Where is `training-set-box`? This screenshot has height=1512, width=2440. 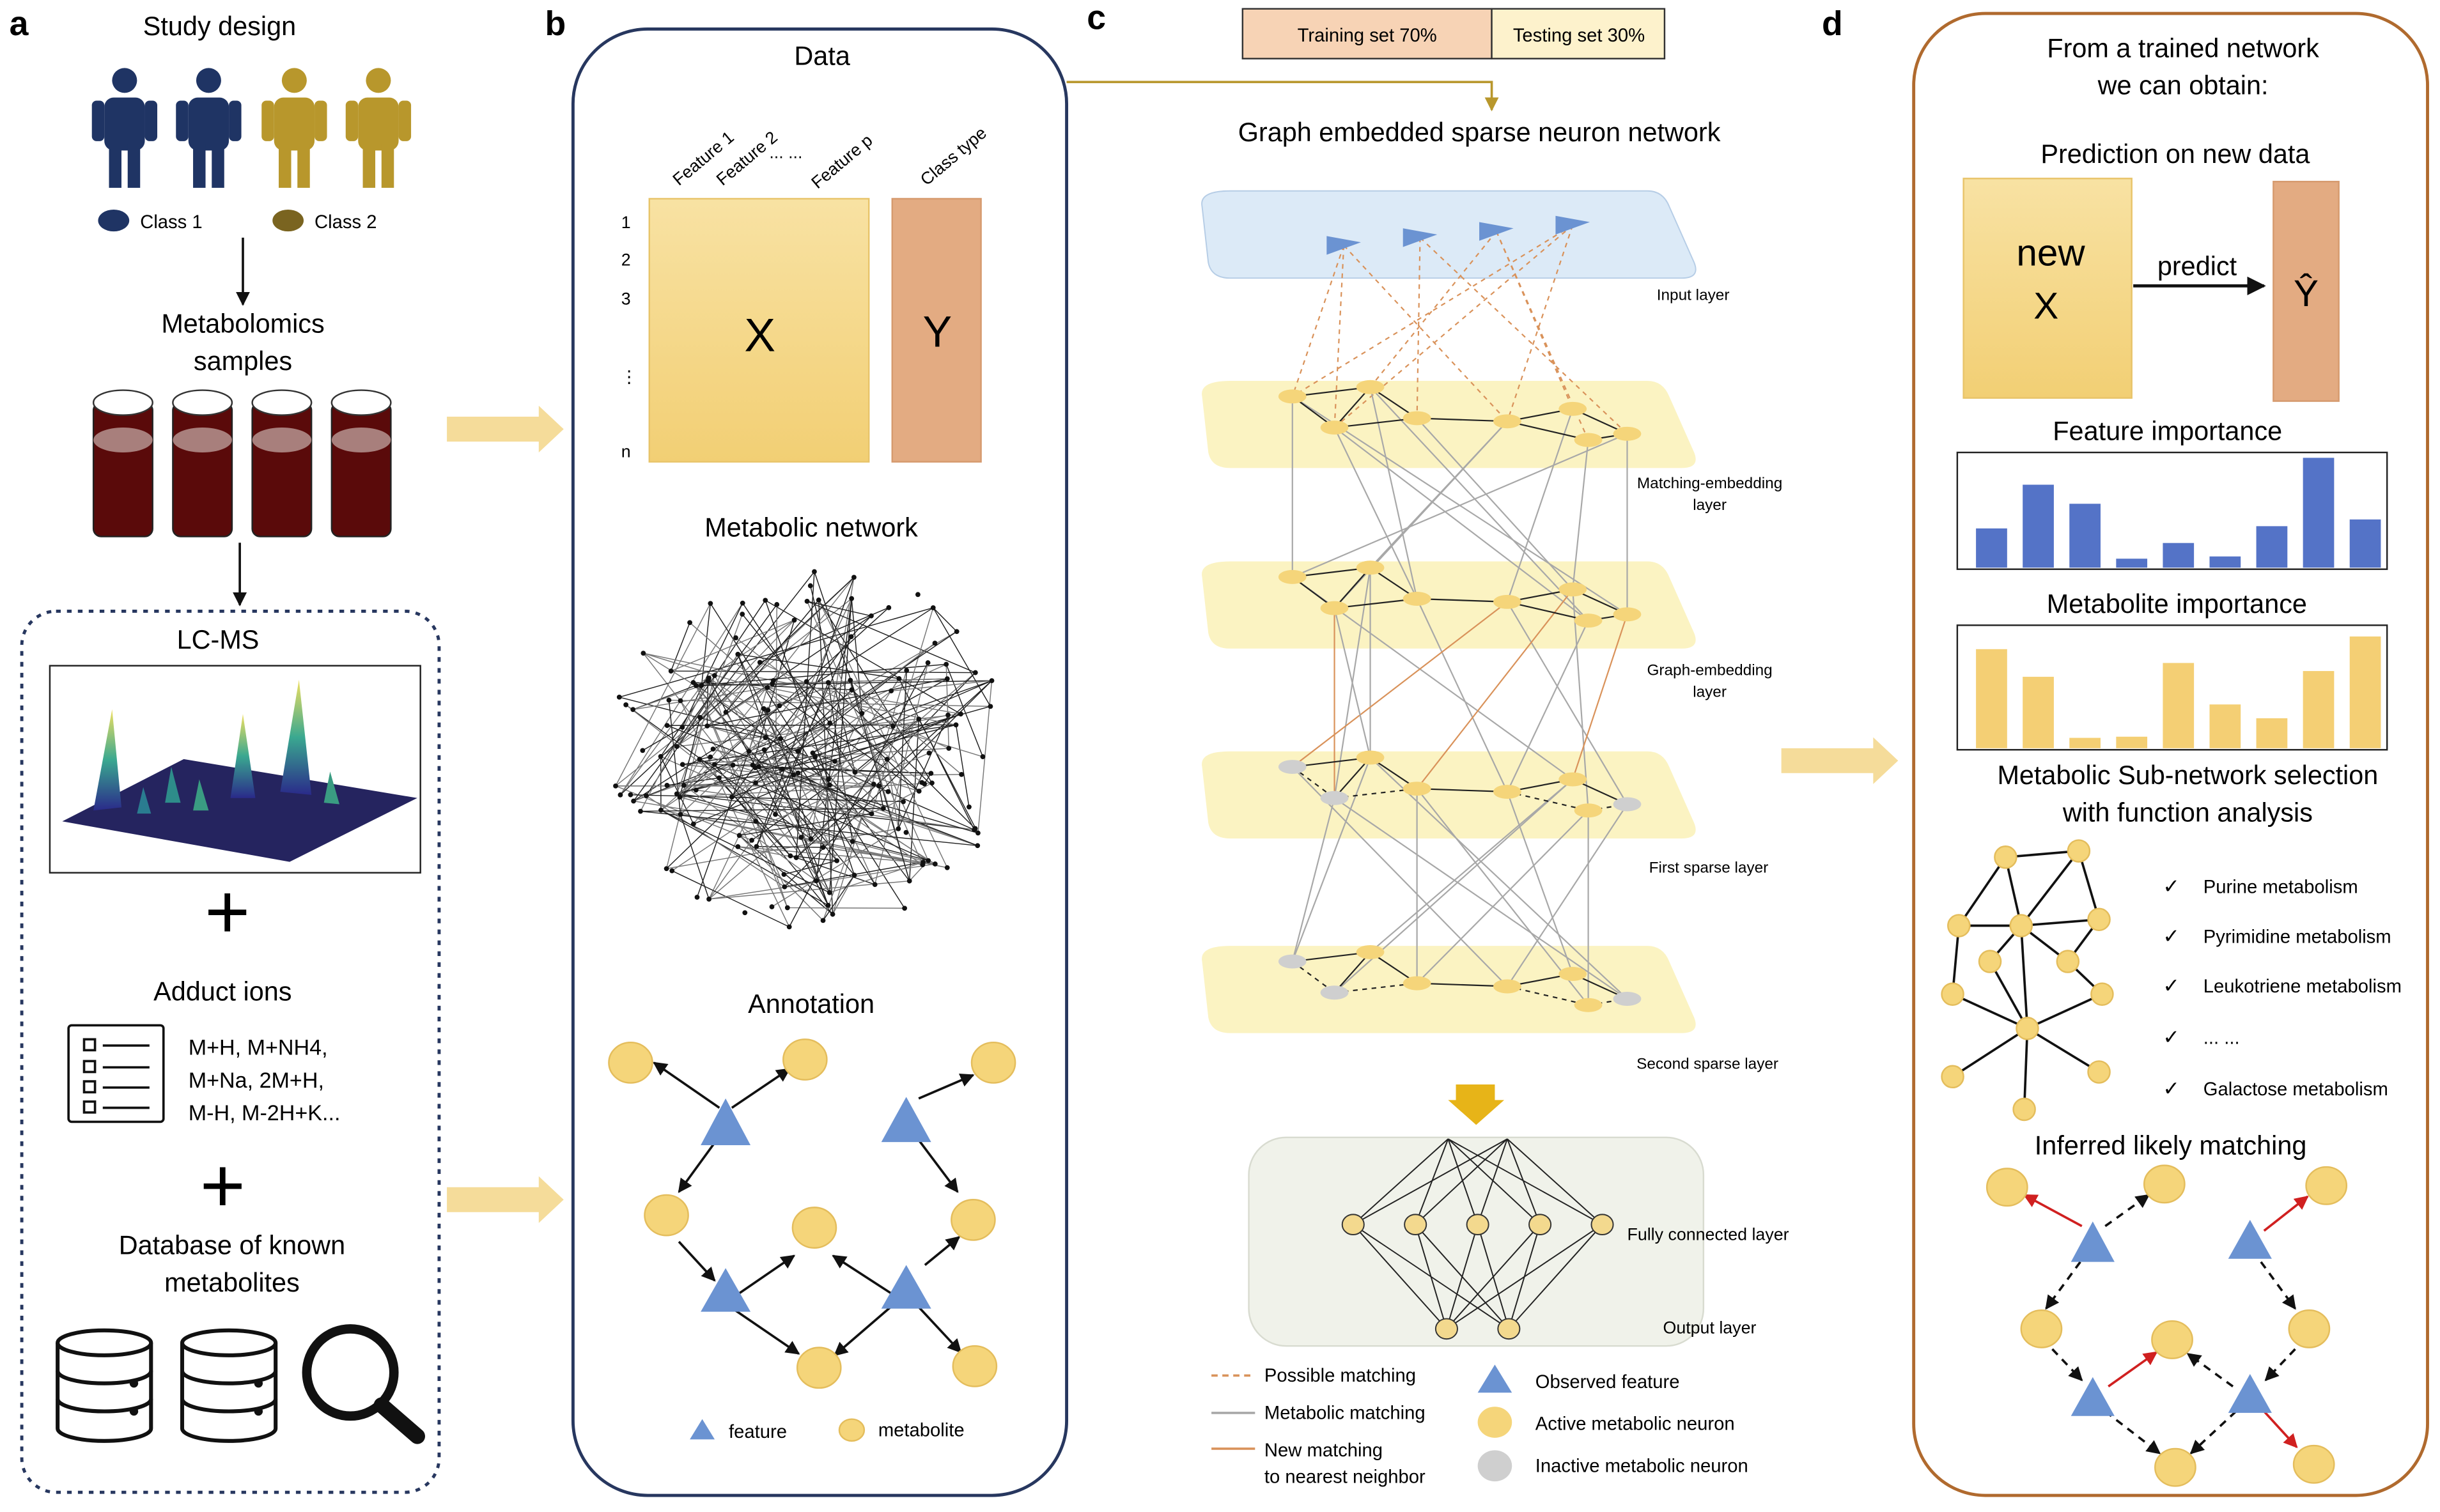 training-set-box is located at coordinates (1367, 33).